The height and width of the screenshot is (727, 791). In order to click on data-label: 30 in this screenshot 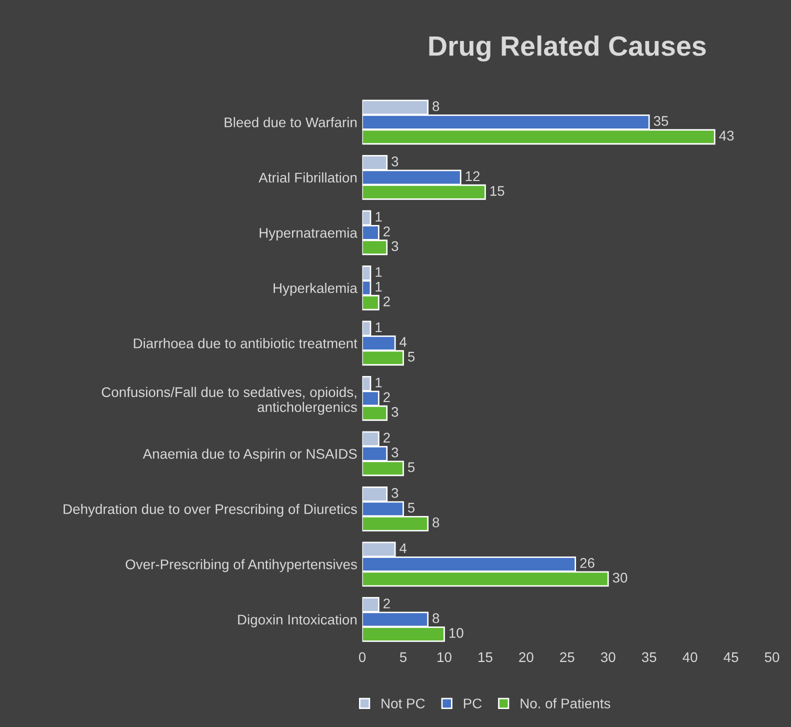, I will do `click(620, 577)`.